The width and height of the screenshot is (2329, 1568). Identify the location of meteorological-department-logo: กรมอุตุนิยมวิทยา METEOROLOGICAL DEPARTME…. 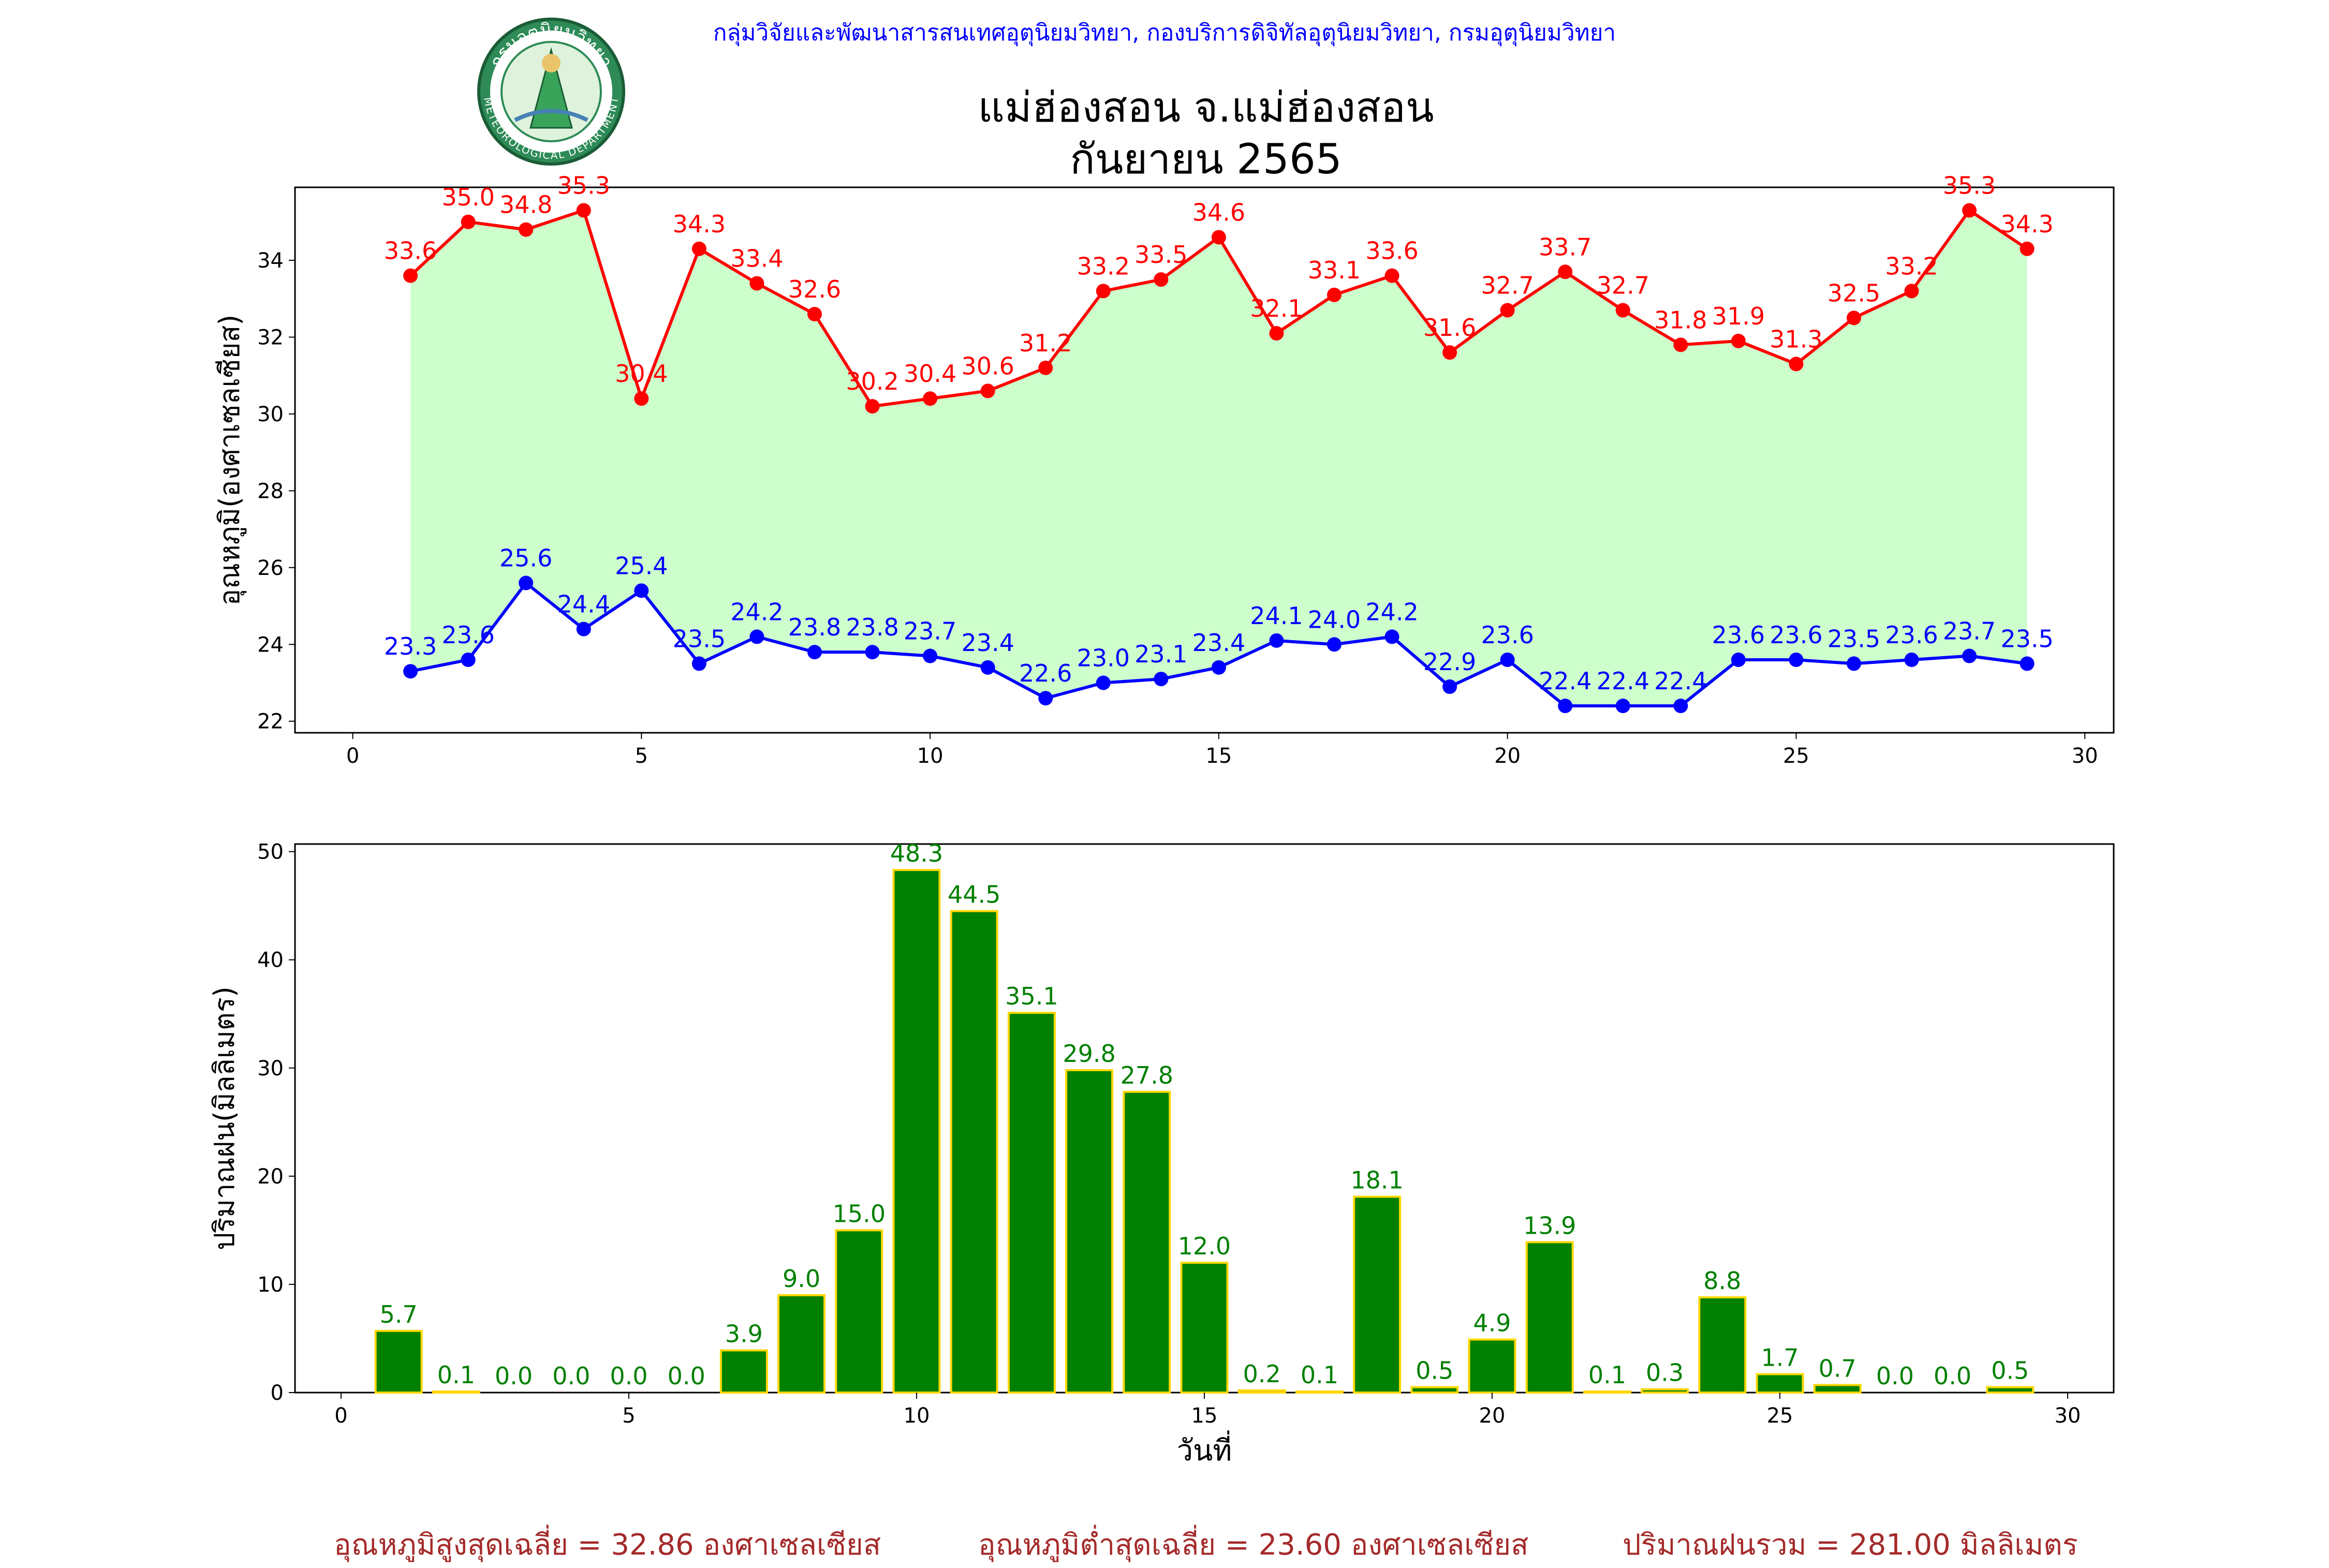
(551, 92).